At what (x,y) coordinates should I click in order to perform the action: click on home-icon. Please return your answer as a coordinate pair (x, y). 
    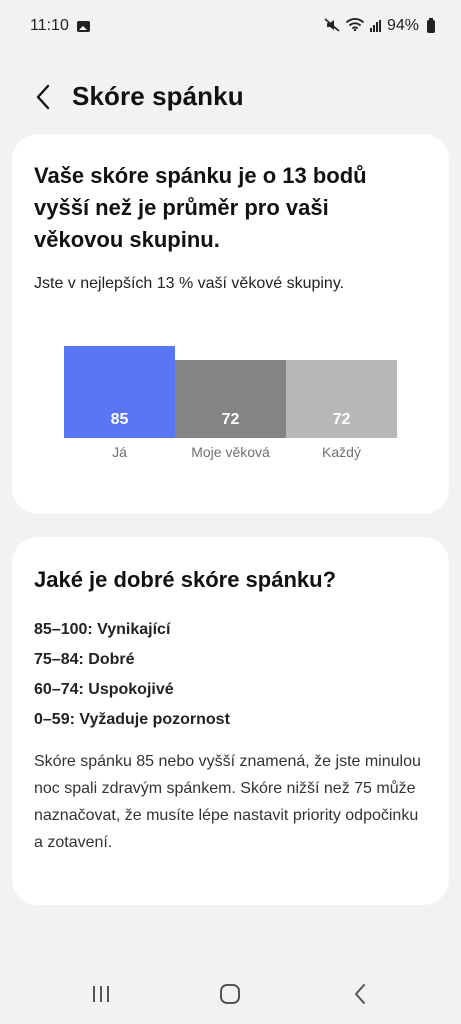
    Looking at the image, I should click on (230, 994).